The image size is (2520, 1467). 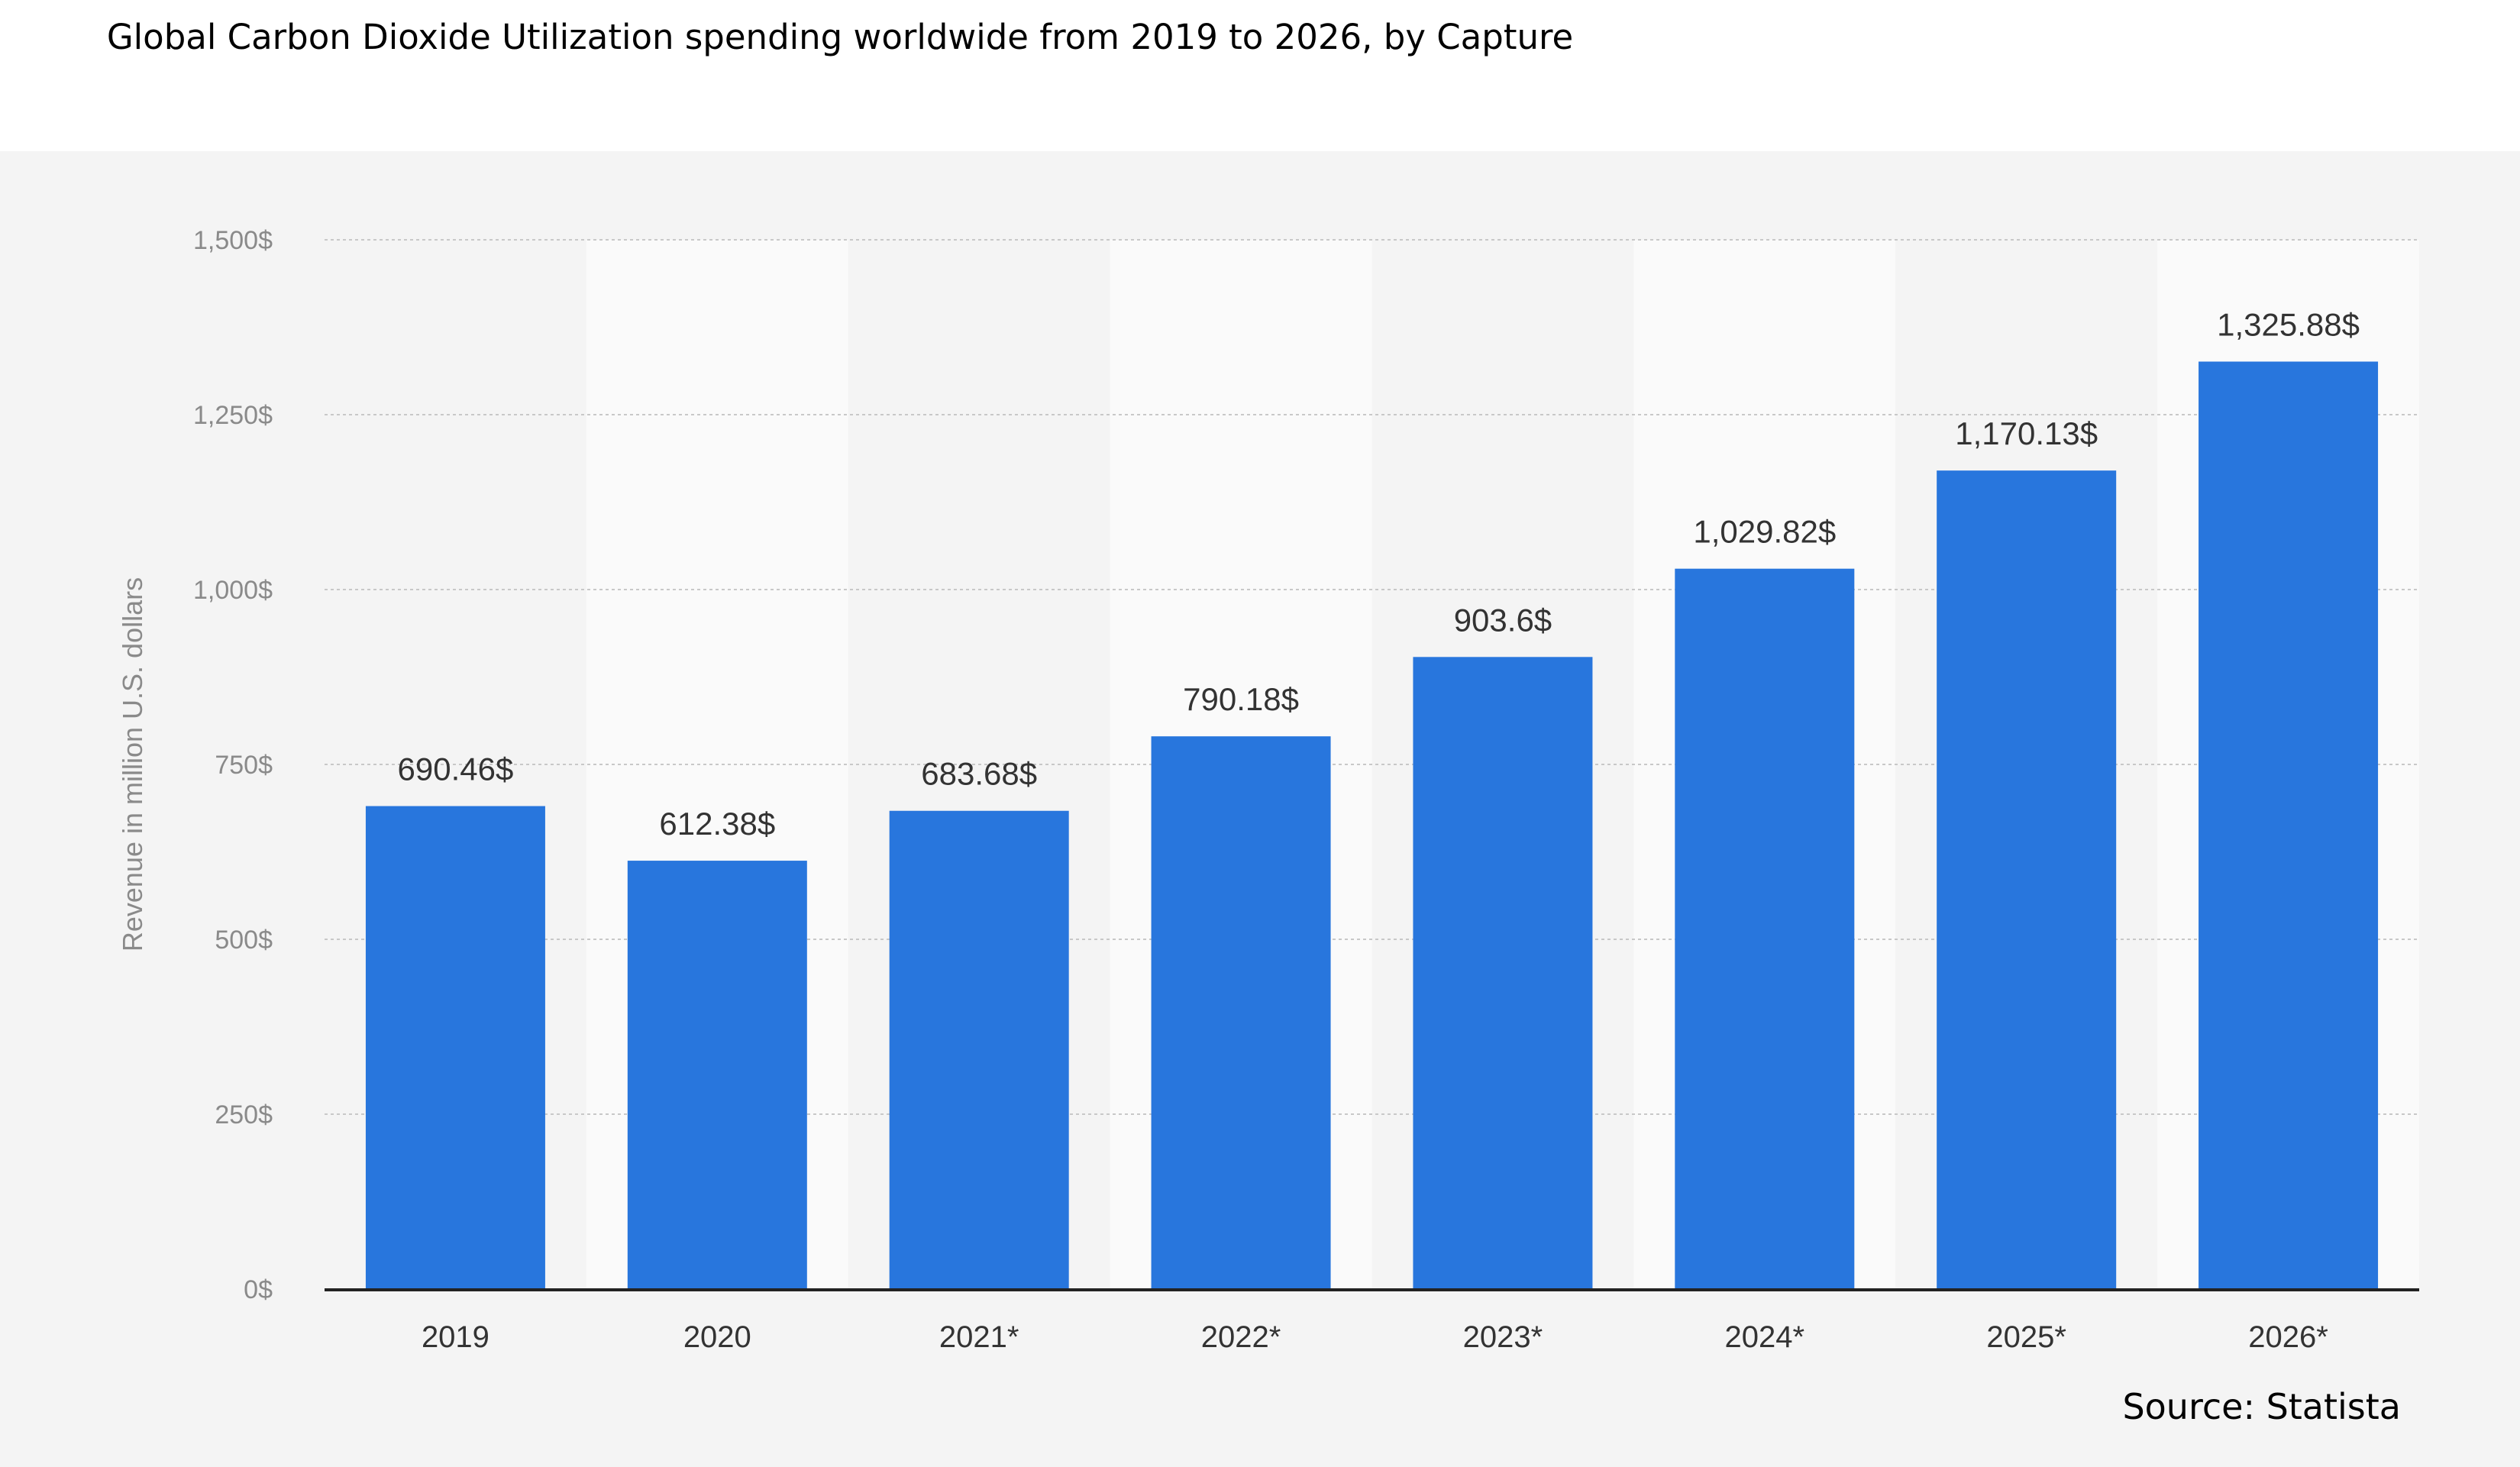 I want to click on y-tick-label: 1,000$, so click(x=233, y=591).